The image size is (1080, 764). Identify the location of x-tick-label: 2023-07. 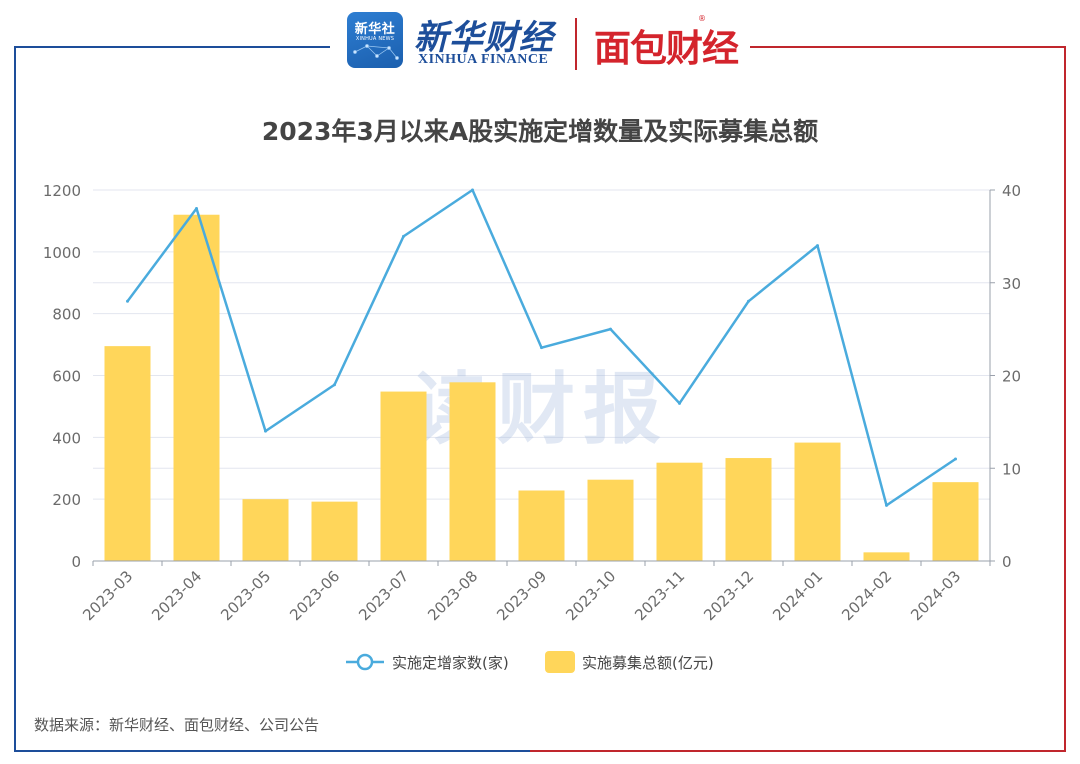
(383, 595).